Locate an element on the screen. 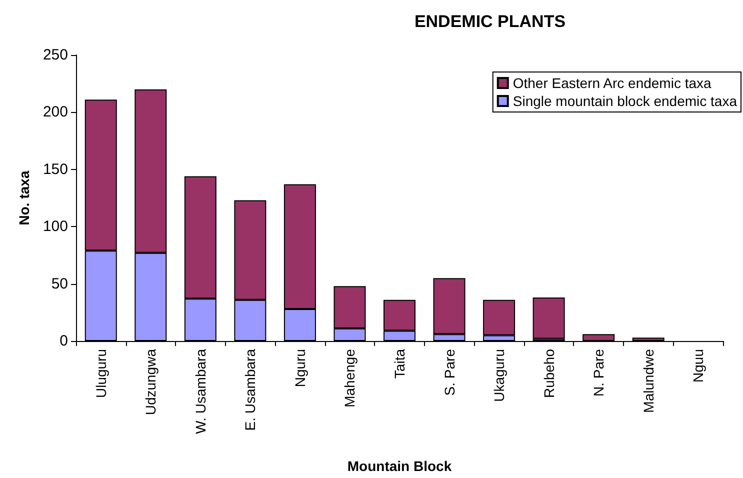 The image size is (743, 478). x-axis-title: Mountain Block is located at coordinates (399, 466).